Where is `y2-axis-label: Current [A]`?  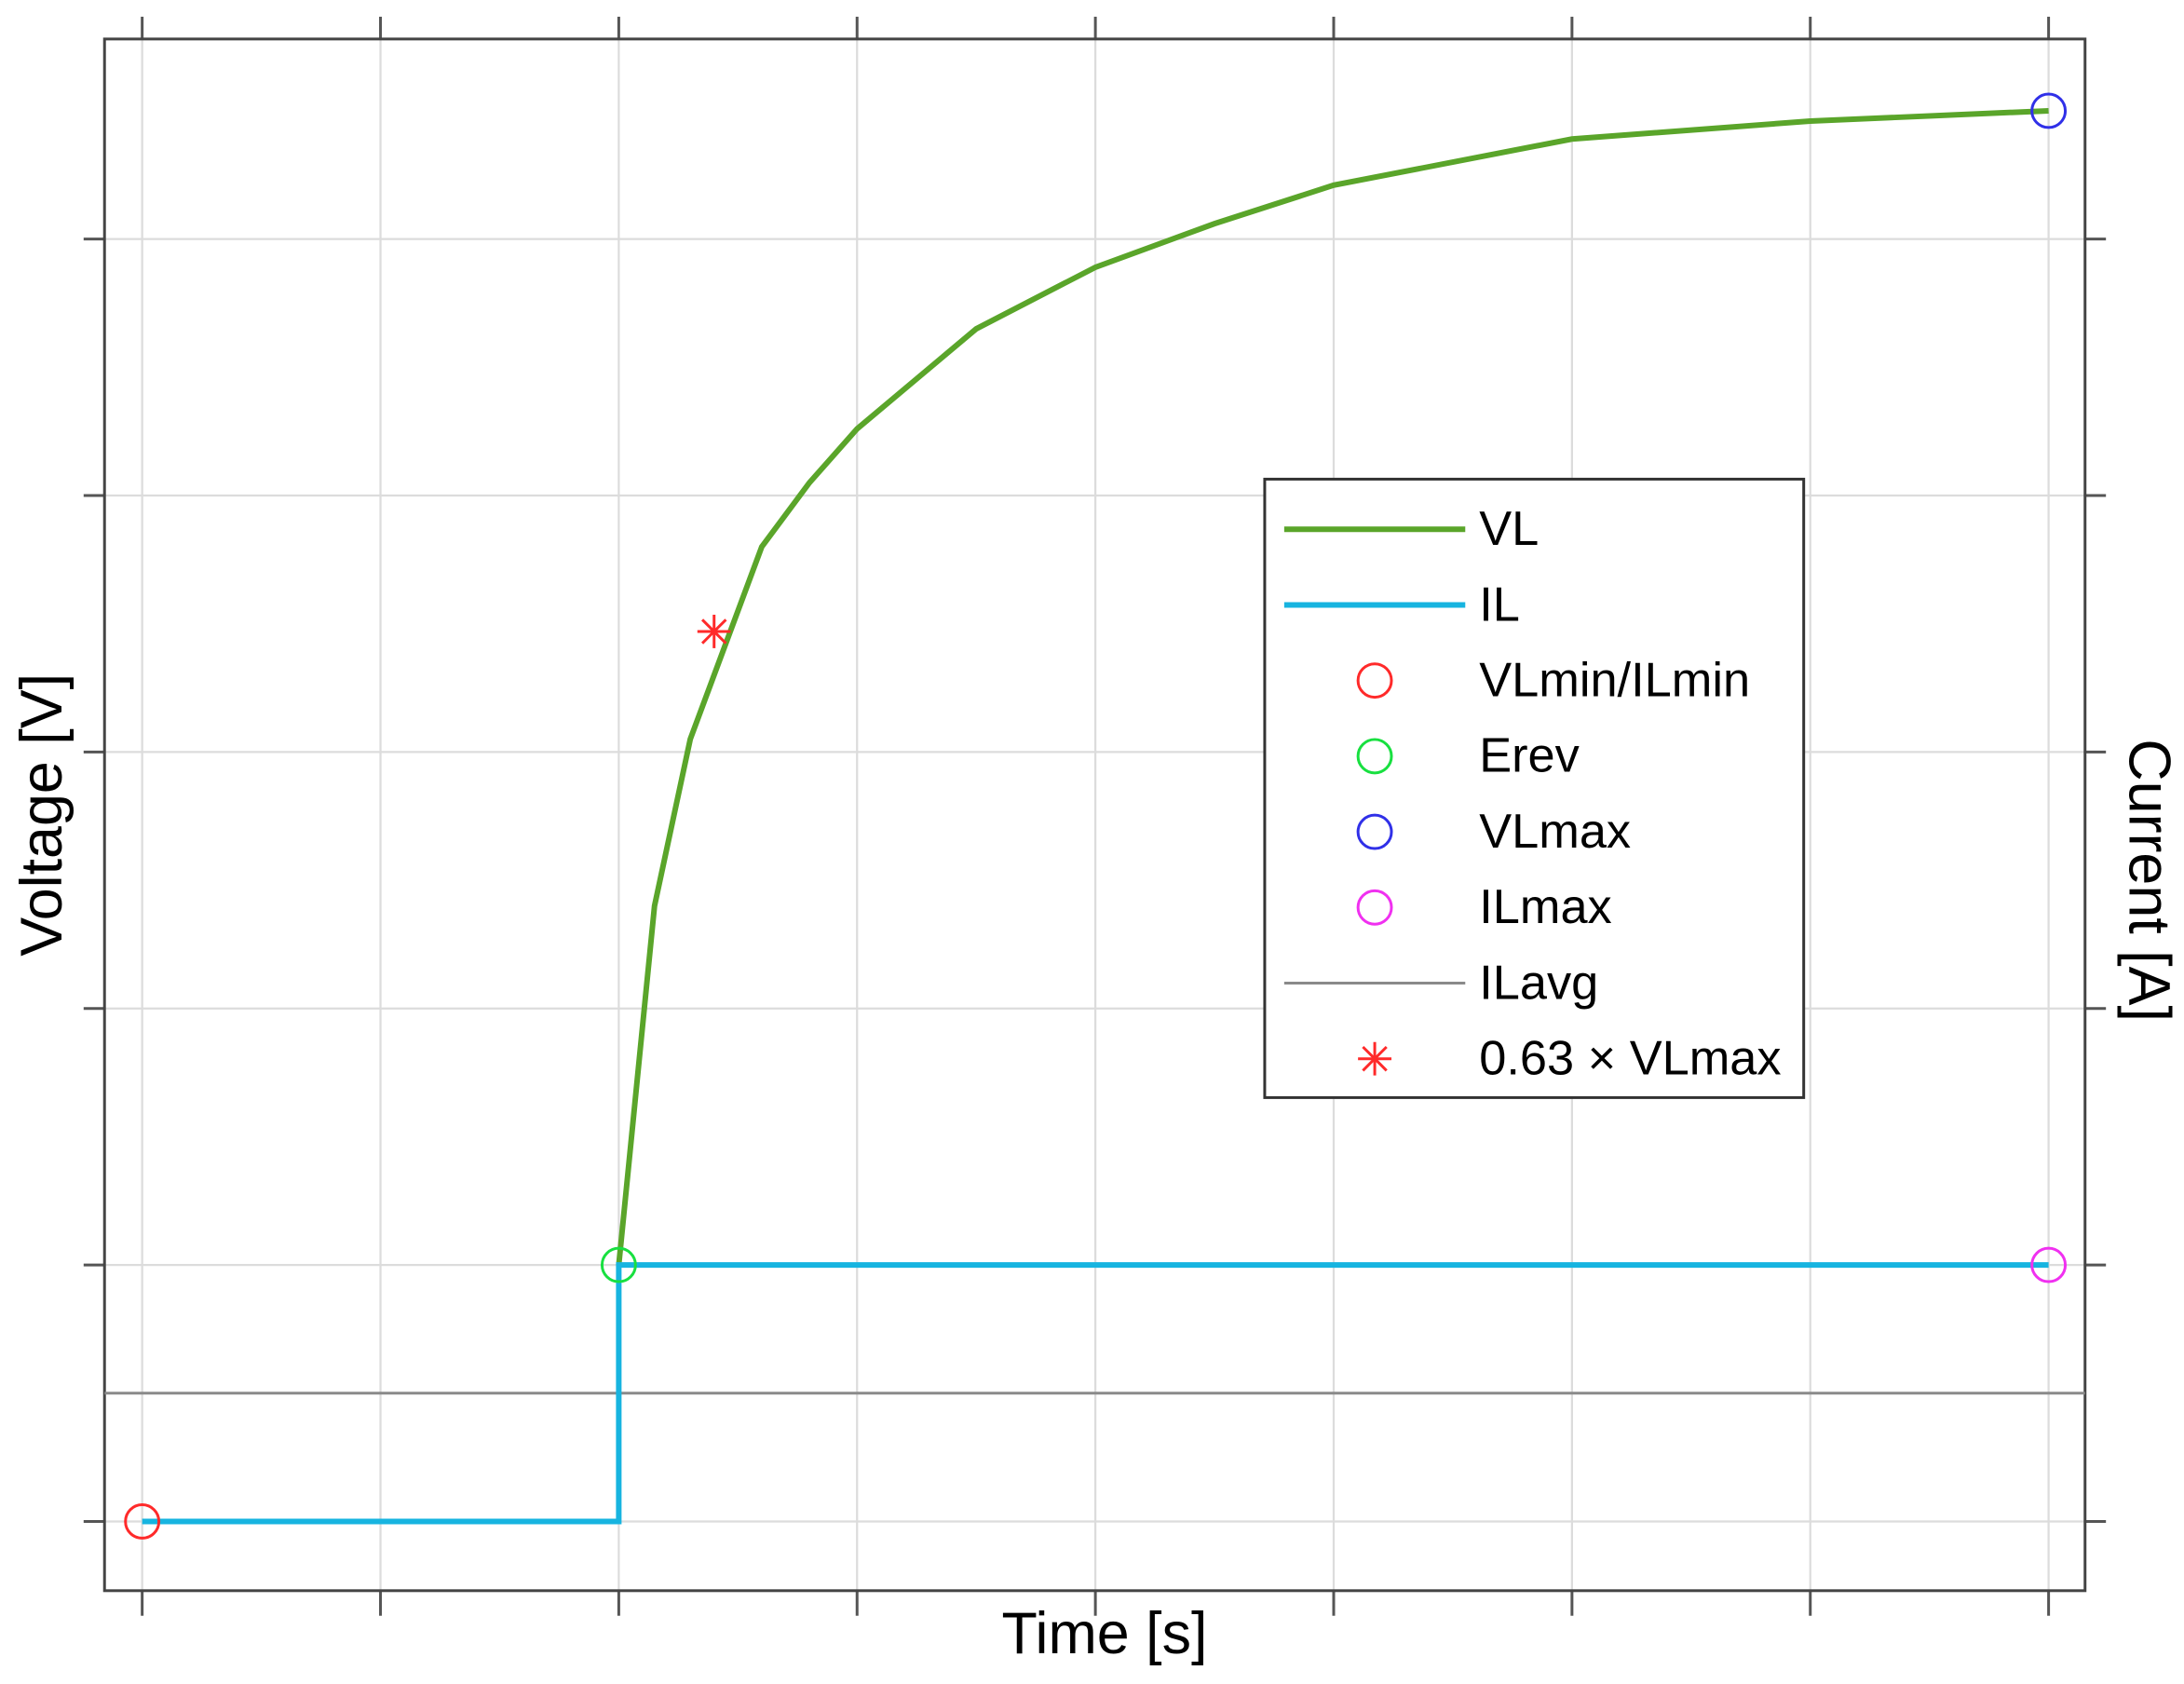 y2-axis-label: Current [A] is located at coordinates (2148, 880).